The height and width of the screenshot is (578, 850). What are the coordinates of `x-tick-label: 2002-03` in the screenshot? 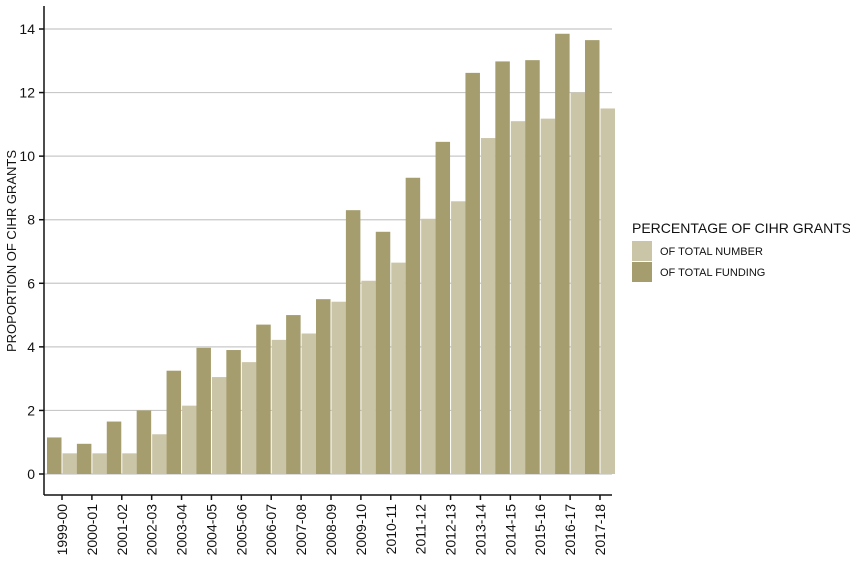 It's located at (152, 530).